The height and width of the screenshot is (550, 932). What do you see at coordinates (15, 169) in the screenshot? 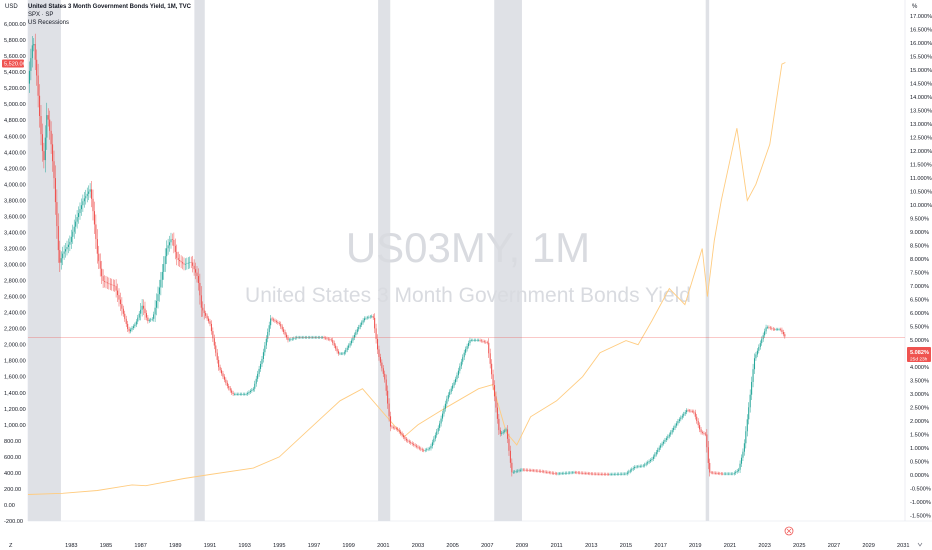
I see `left-tick-label-22: 4,200.00` at bounding box center [15, 169].